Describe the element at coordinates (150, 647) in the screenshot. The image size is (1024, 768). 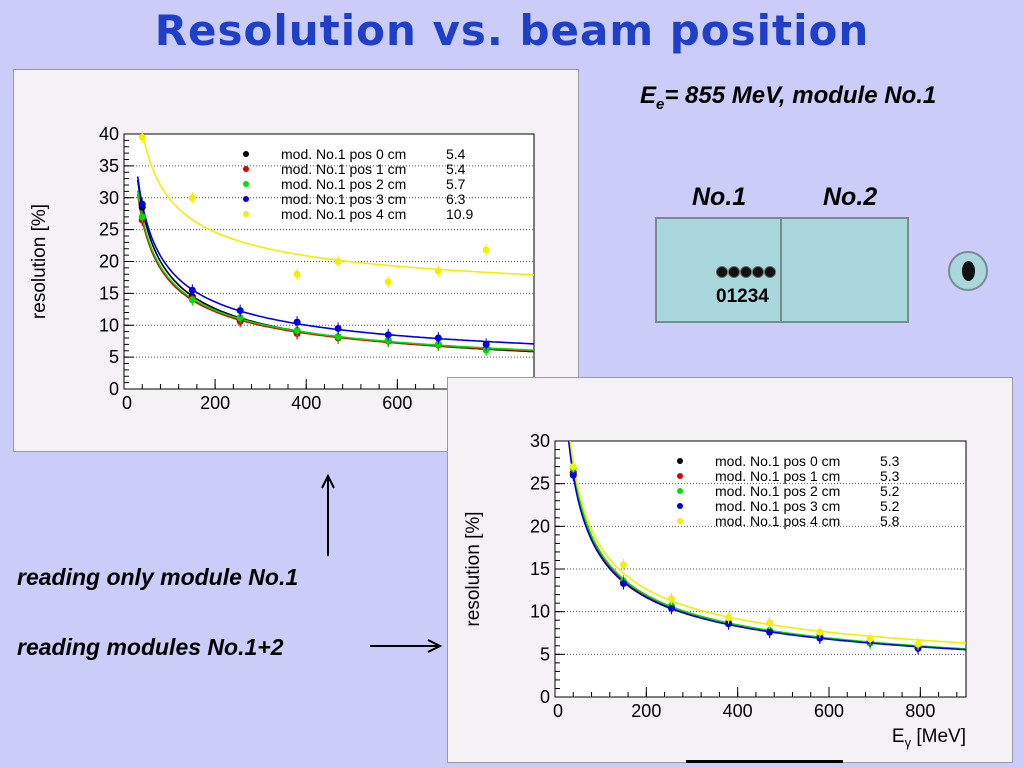
I see `note-modules-1-2: reading modules No.1+2` at that location.